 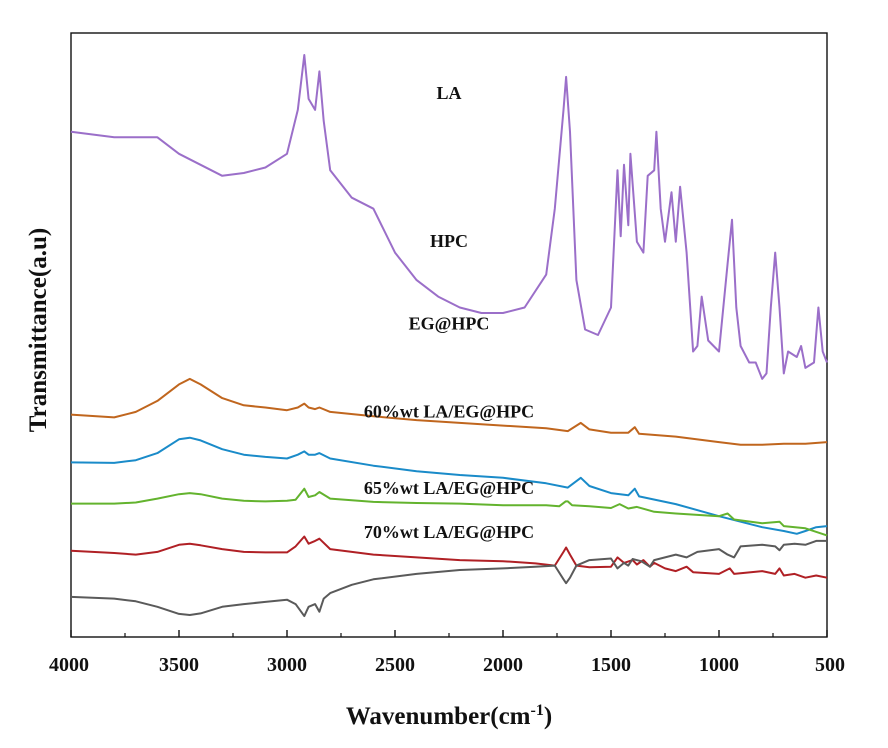 What do you see at coordinates (719, 665) in the screenshot?
I see `x-tick-label: 1000` at bounding box center [719, 665].